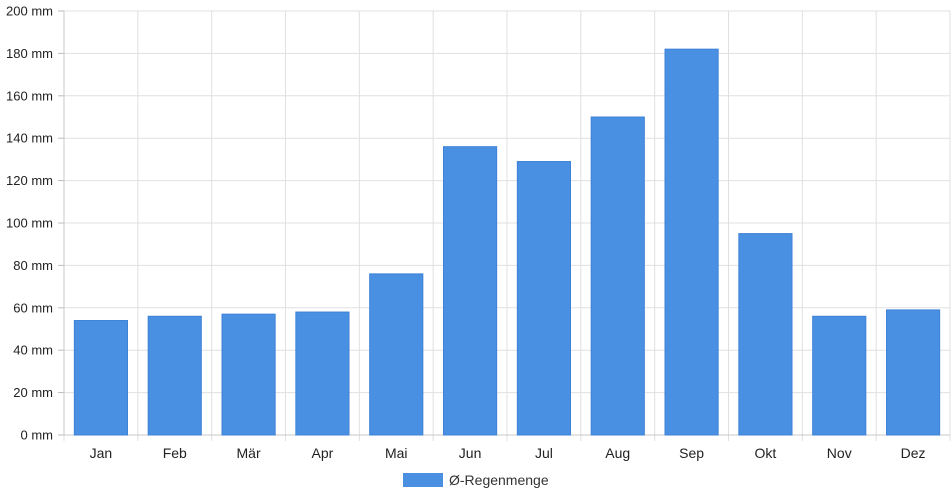  What do you see at coordinates (323, 453) in the screenshot?
I see `x-tick-label: Apr` at bounding box center [323, 453].